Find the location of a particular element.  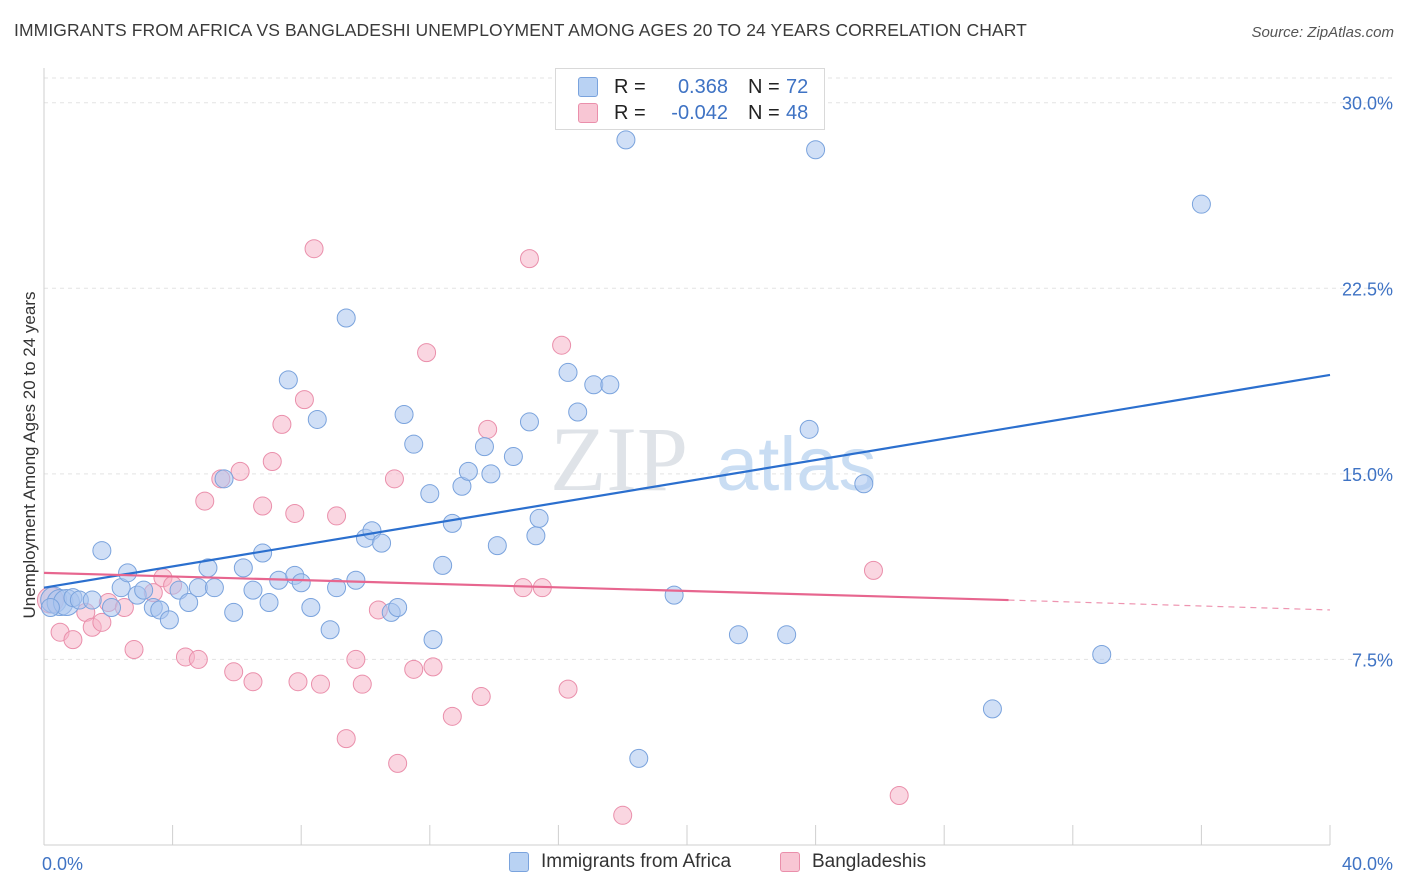

series-legend-bangladeshis: Bangladeshis is located at coordinates (853, 862).